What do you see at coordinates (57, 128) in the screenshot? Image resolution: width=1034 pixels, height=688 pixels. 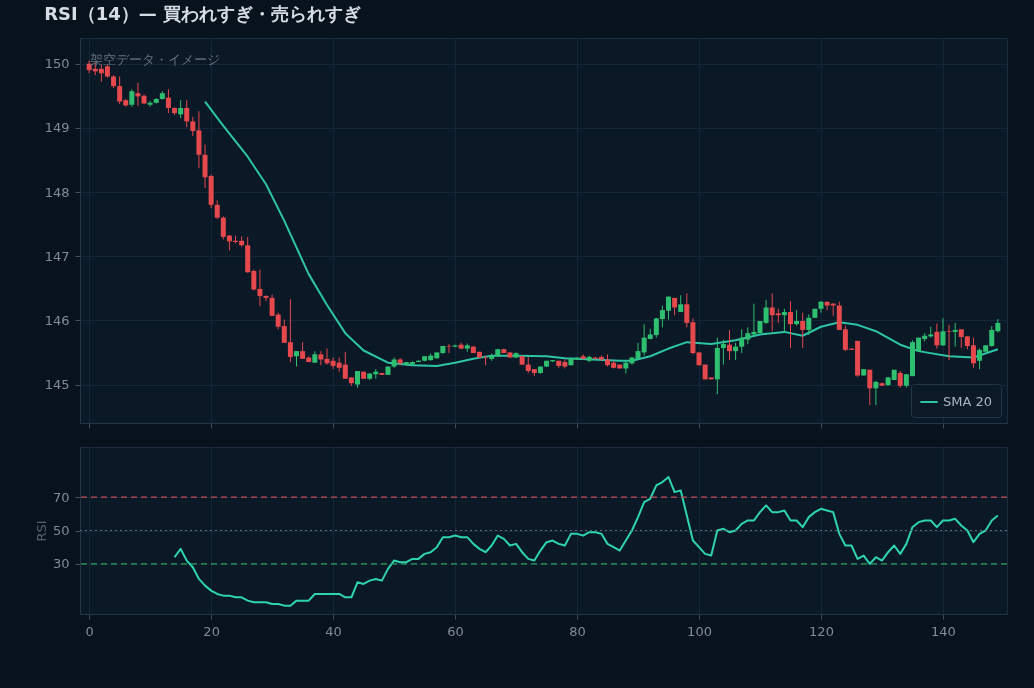 I see `y-tick-label: 149` at bounding box center [57, 128].